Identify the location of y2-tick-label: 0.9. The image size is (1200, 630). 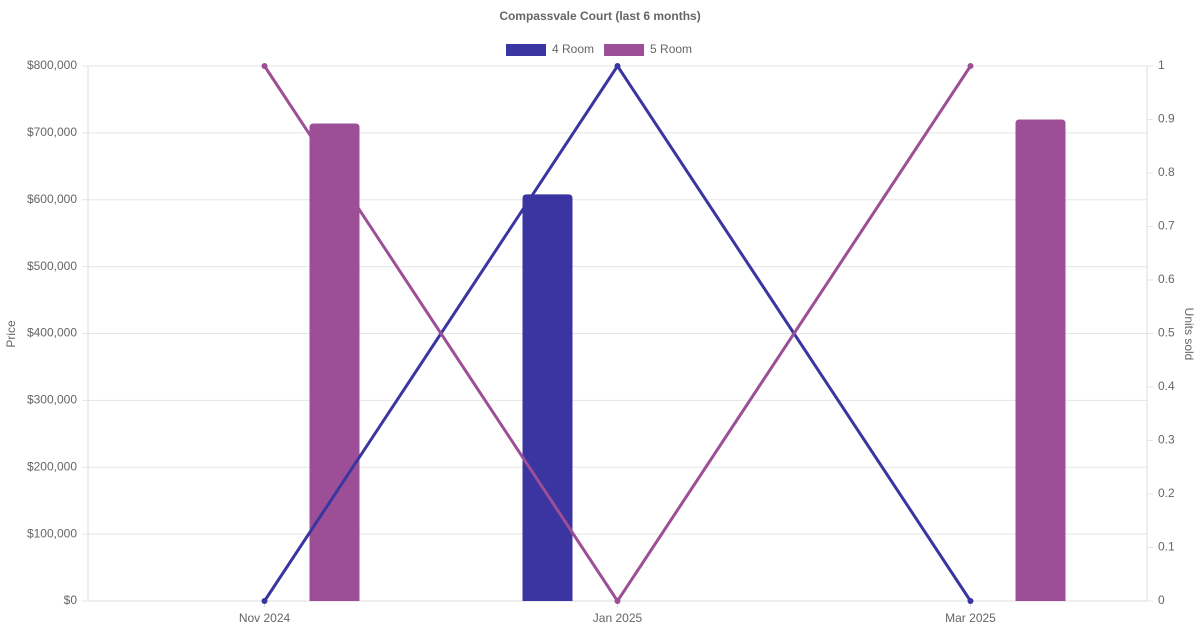
(1166, 119).